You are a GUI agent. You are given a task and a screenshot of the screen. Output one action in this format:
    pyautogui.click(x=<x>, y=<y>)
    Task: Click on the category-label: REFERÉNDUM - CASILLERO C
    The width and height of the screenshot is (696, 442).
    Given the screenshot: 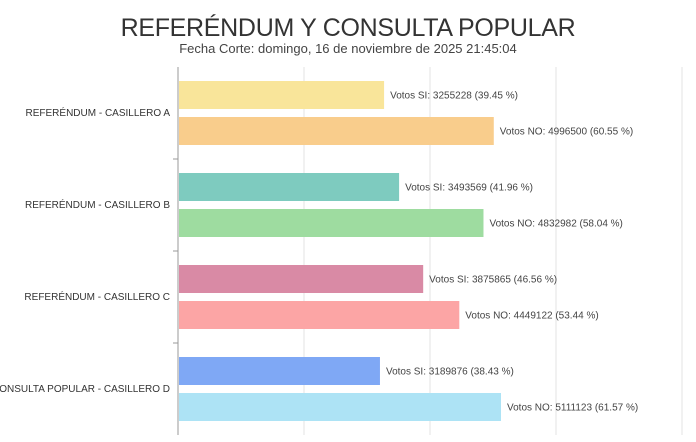 What is the action you would take?
    pyautogui.click(x=97, y=296)
    